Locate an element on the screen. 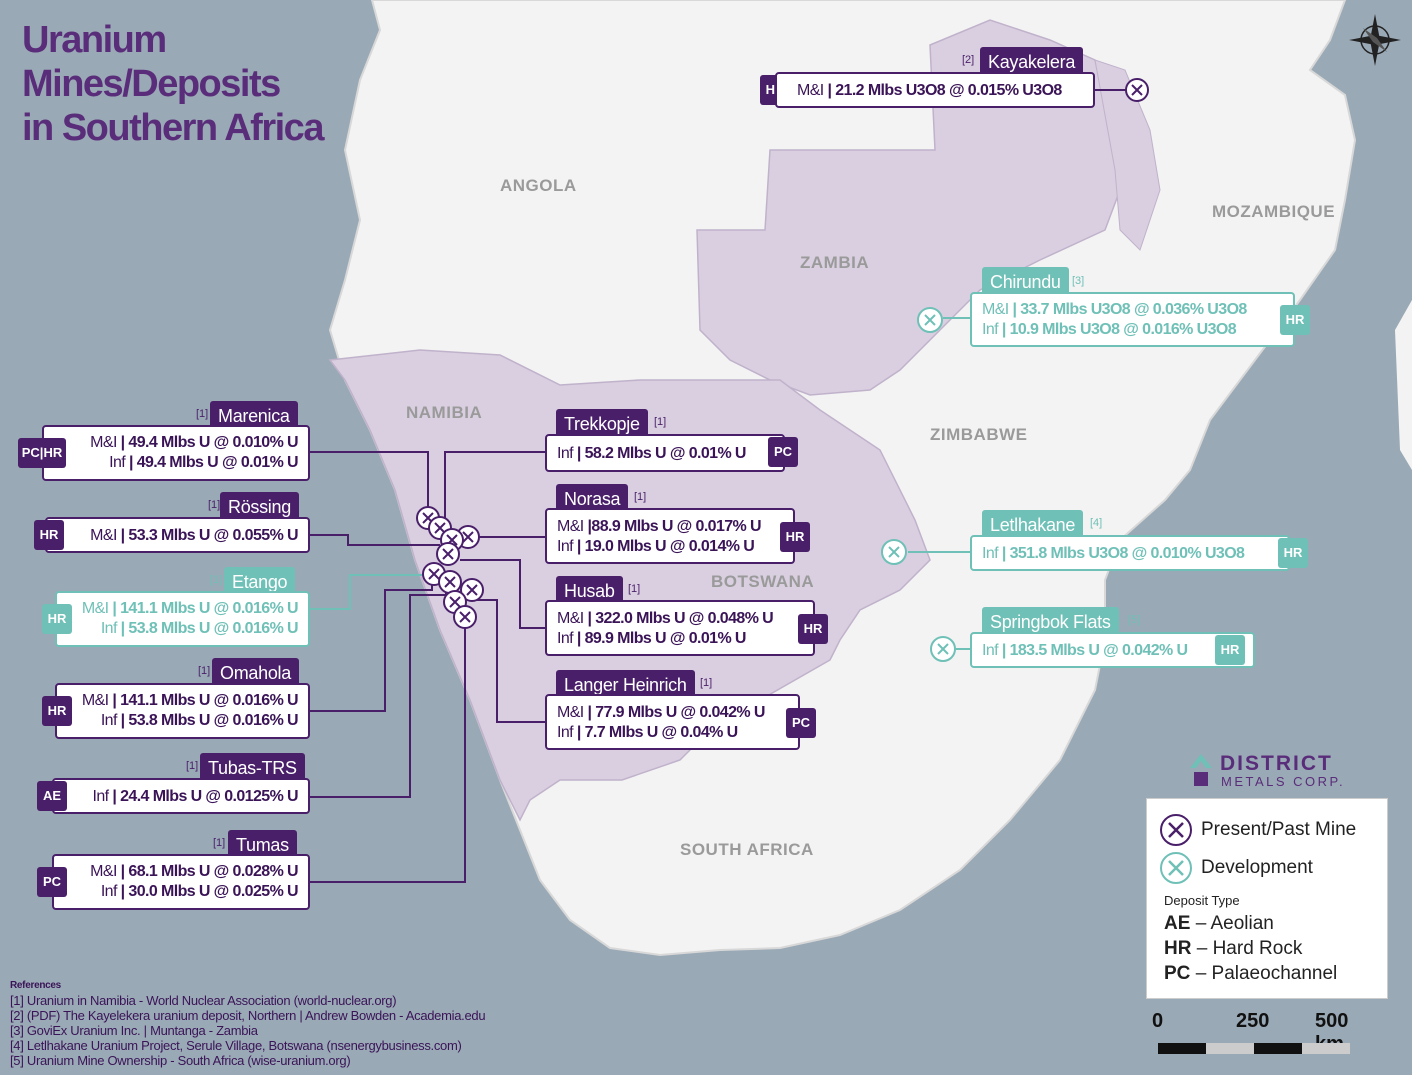  legend-code: PC is located at coordinates (1177, 973).